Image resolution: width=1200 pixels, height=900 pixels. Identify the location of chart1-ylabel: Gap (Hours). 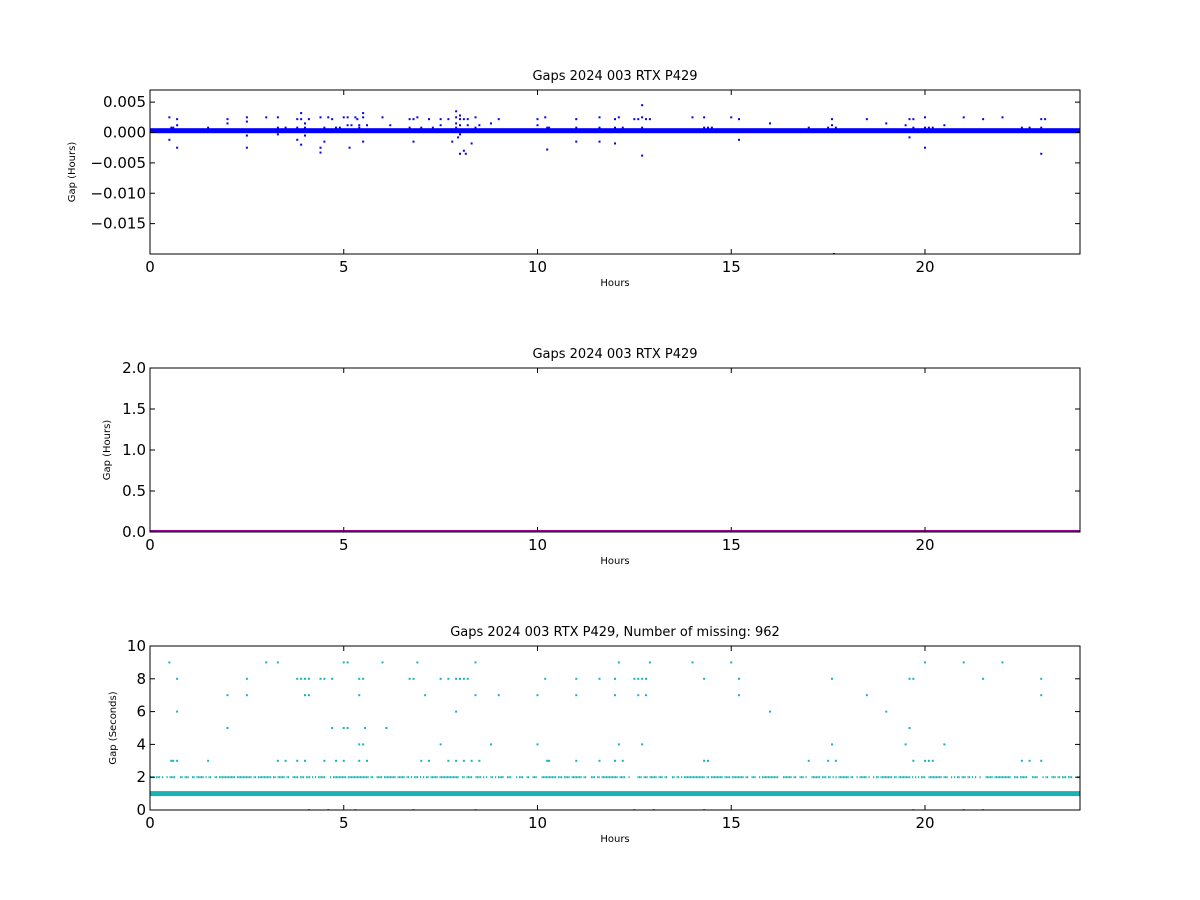
(107, 450).